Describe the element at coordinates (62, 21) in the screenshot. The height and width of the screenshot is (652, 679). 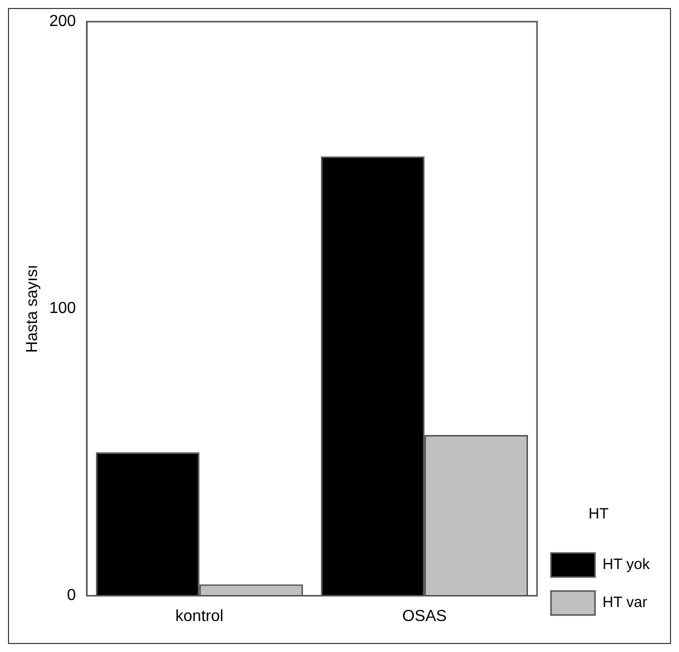
I see `y-tick-label: 200` at that location.